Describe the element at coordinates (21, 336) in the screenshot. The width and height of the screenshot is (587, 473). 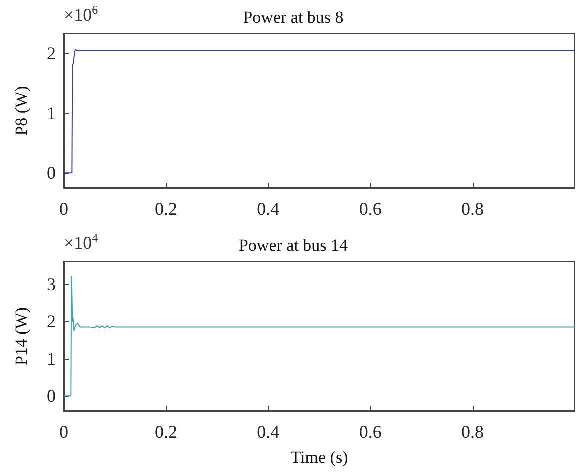
I see `y-axis-title: P14 (W)` at that location.